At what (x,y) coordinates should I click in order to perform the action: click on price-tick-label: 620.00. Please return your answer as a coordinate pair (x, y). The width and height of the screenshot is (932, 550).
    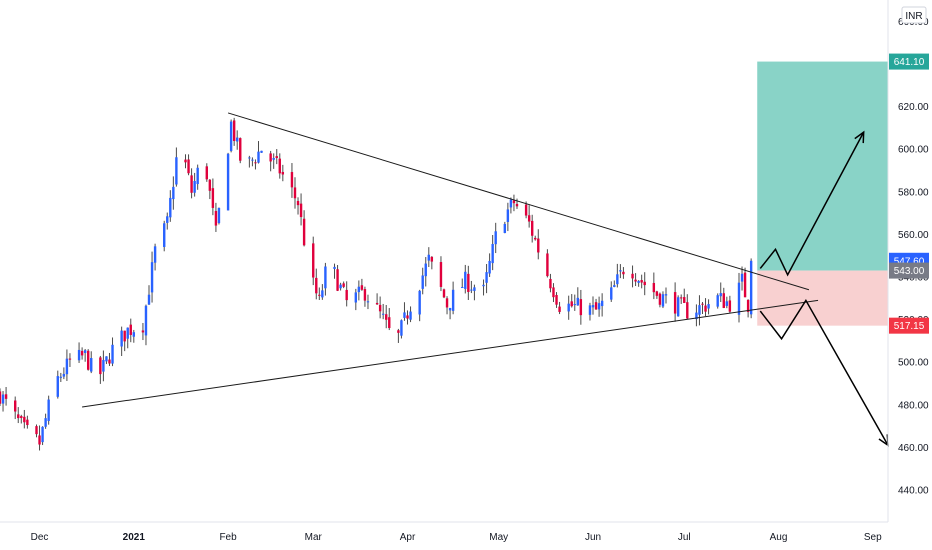
    Looking at the image, I should click on (913, 107).